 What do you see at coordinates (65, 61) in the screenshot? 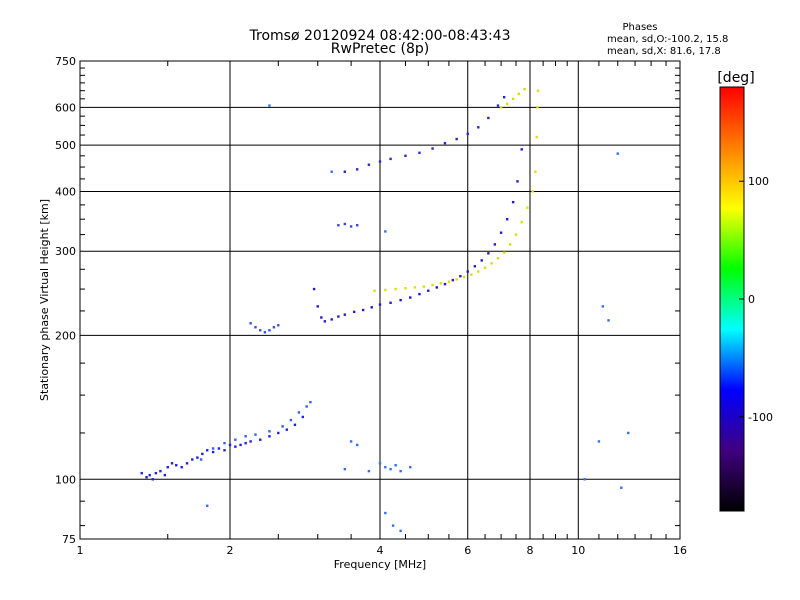
I see `y-tick-label: 750` at bounding box center [65, 61].